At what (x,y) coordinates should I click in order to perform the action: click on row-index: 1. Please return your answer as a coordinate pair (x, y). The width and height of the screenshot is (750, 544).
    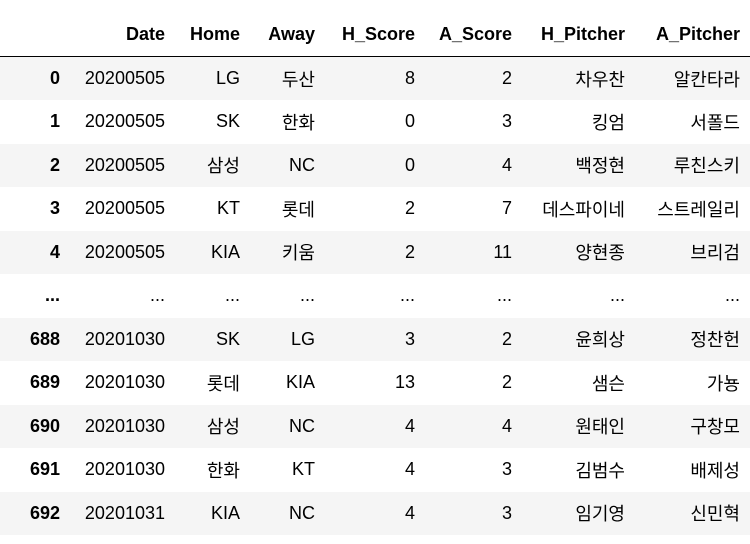
    Looking at the image, I should click on (54, 121).